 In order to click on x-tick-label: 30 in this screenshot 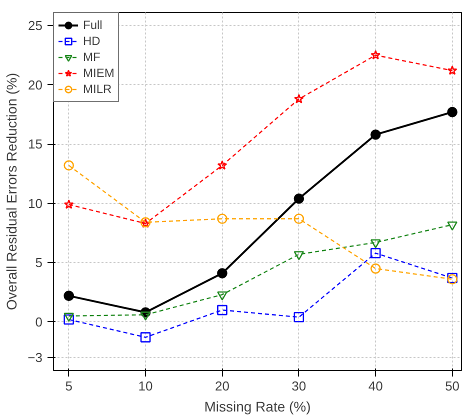, I will do `click(299, 386)`.